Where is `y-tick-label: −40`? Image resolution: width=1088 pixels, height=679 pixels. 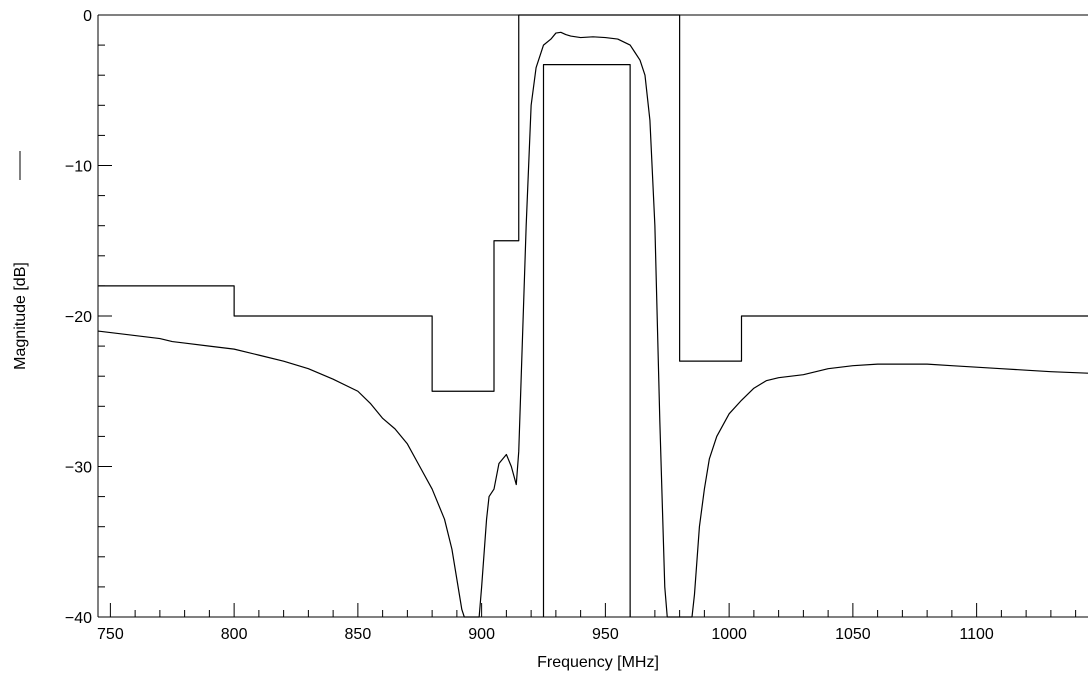
y-tick-label: −40 is located at coordinates (78, 618).